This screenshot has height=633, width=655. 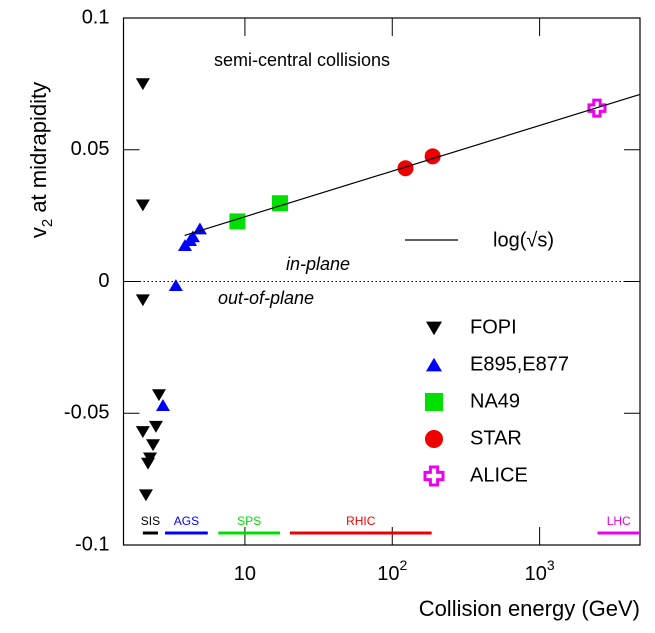 What do you see at coordinates (38, 150) in the screenshot?
I see `y-label-rest: at midrapidity` at bounding box center [38, 150].